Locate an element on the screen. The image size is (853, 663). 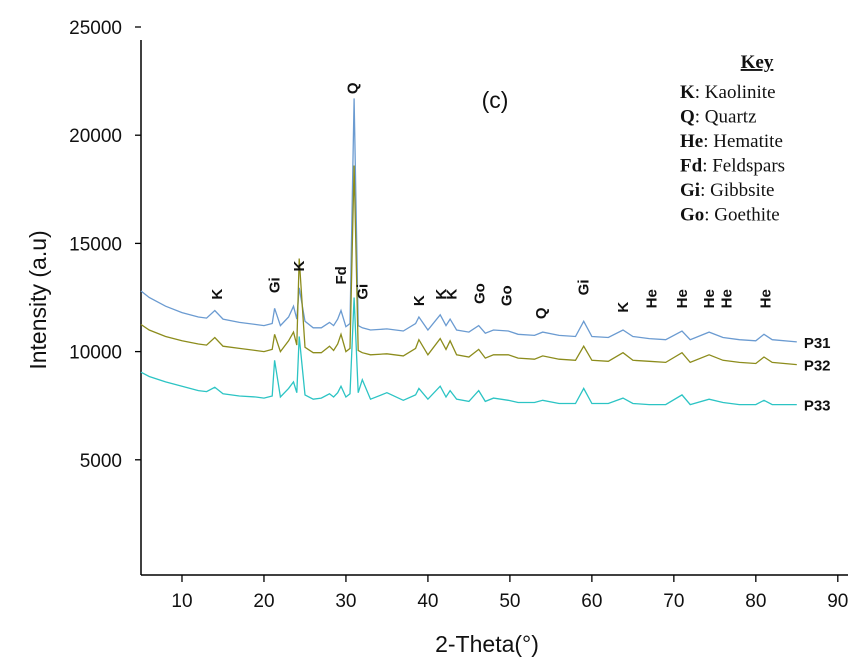
key-item: Q: Quartz is located at coordinates (718, 117).